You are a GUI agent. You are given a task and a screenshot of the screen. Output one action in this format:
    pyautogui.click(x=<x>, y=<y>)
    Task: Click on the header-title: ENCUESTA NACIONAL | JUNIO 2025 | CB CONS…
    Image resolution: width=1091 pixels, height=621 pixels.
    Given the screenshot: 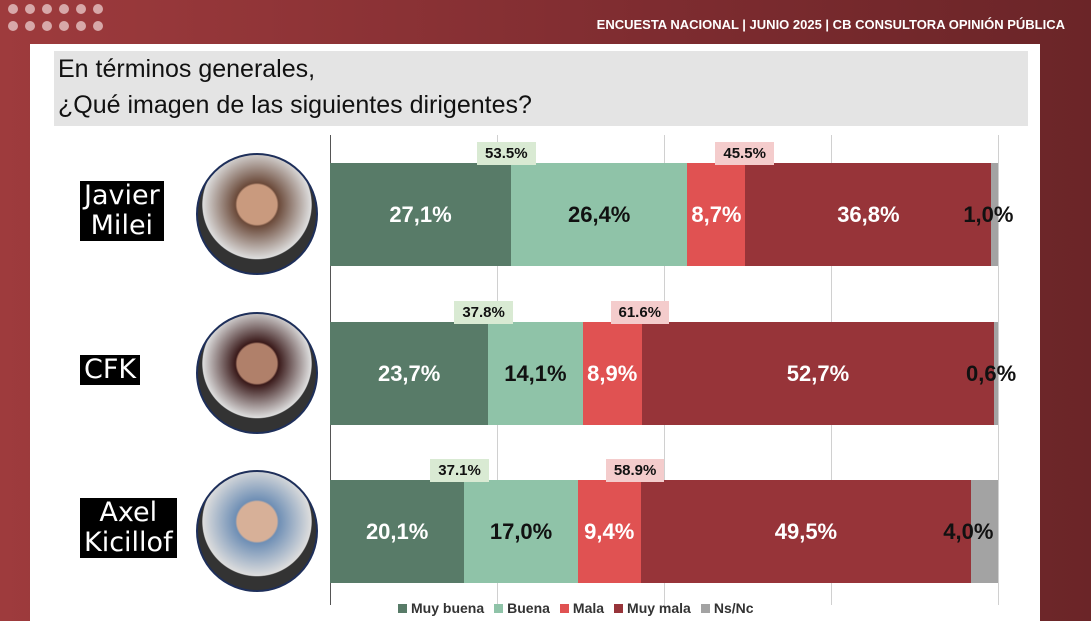 What is the action you would take?
    pyautogui.click(x=830, y=24)
    